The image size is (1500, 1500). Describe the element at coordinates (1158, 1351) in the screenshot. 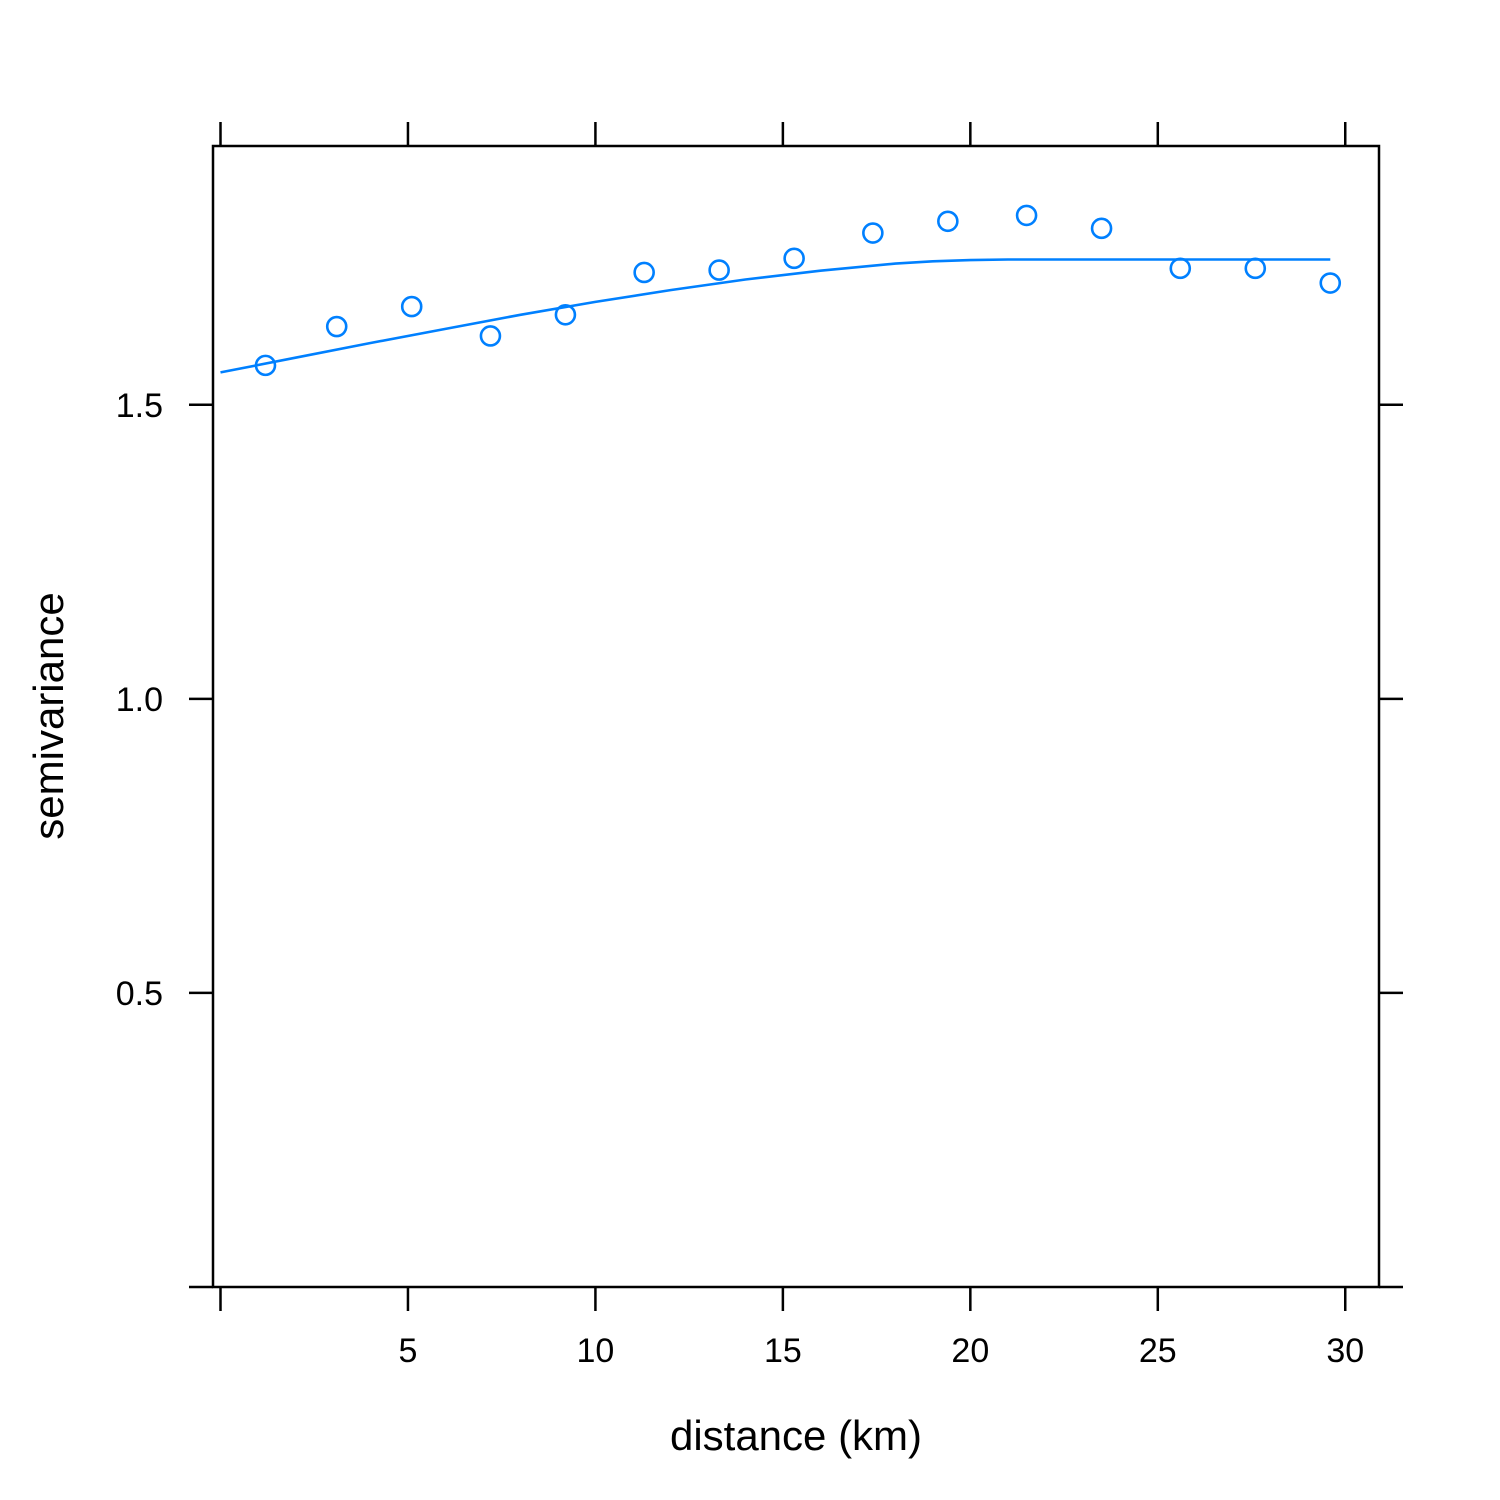

I see `x-tick-label: 25` at that location.